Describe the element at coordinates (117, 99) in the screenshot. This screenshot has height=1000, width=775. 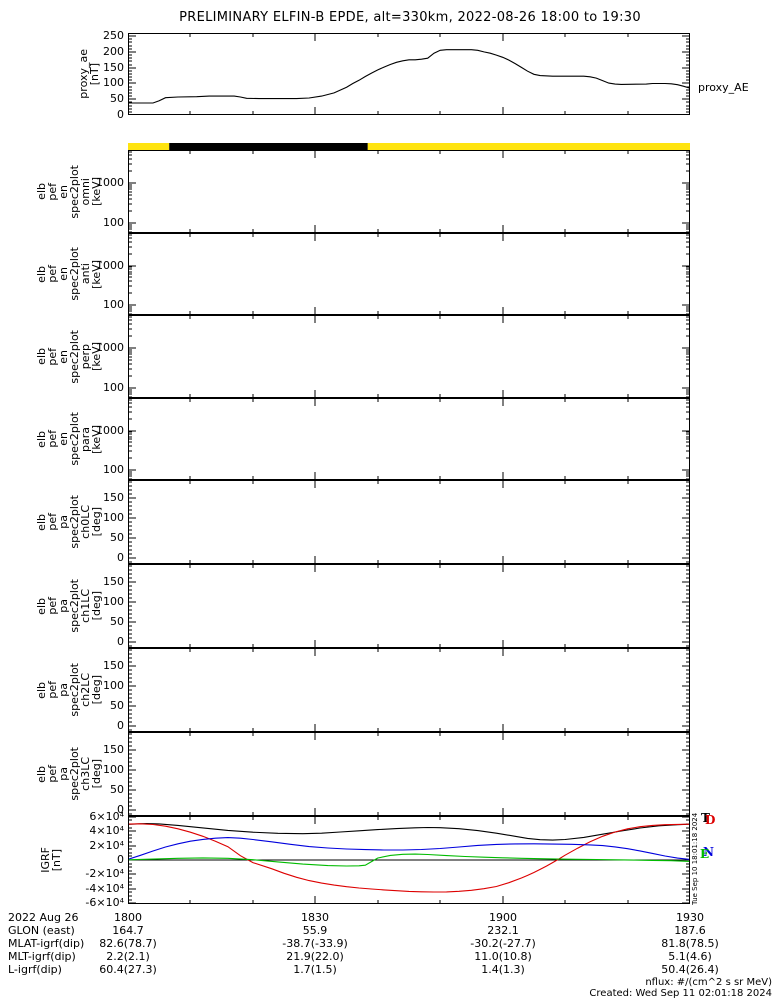
I see `proxy_ae-ytick-label: 50` at that location.